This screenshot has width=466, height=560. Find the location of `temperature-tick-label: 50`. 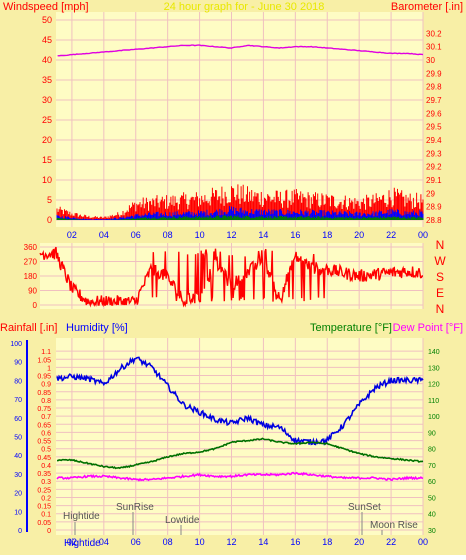

temperature-tick-label: 50 is located at coordinates (432, 498).